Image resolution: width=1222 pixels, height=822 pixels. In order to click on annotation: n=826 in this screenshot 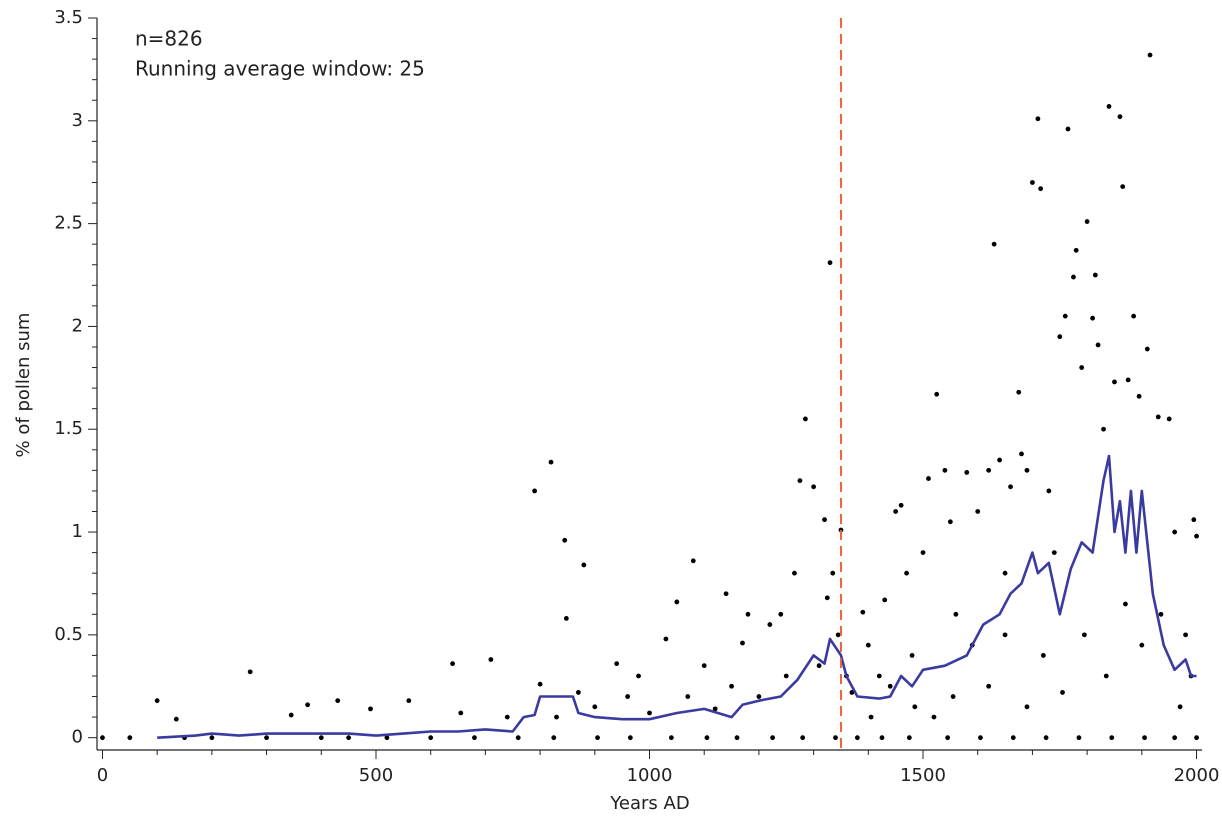, I will do `click(169, 39)`.